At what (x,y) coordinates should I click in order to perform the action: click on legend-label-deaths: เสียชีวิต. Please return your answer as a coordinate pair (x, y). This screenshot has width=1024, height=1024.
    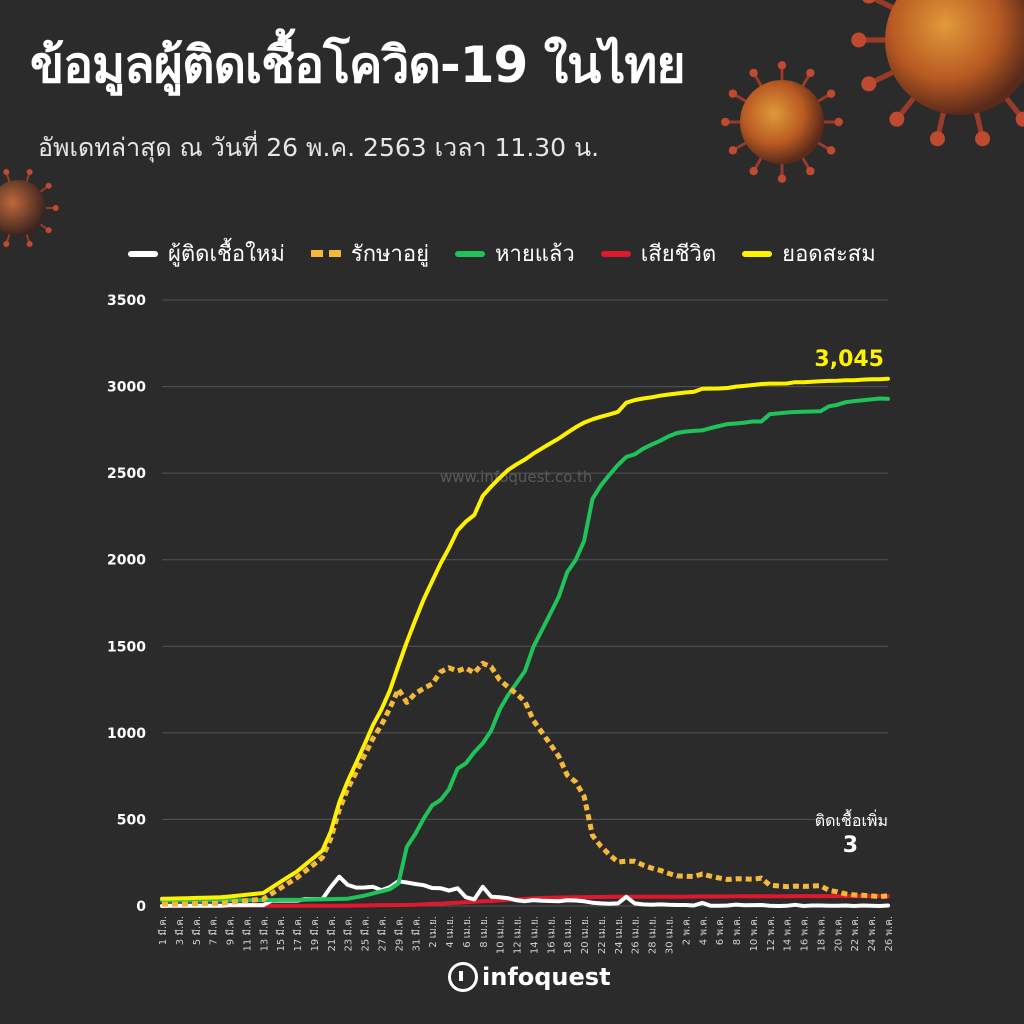
    Looking at the image, I should click on (678, 254).